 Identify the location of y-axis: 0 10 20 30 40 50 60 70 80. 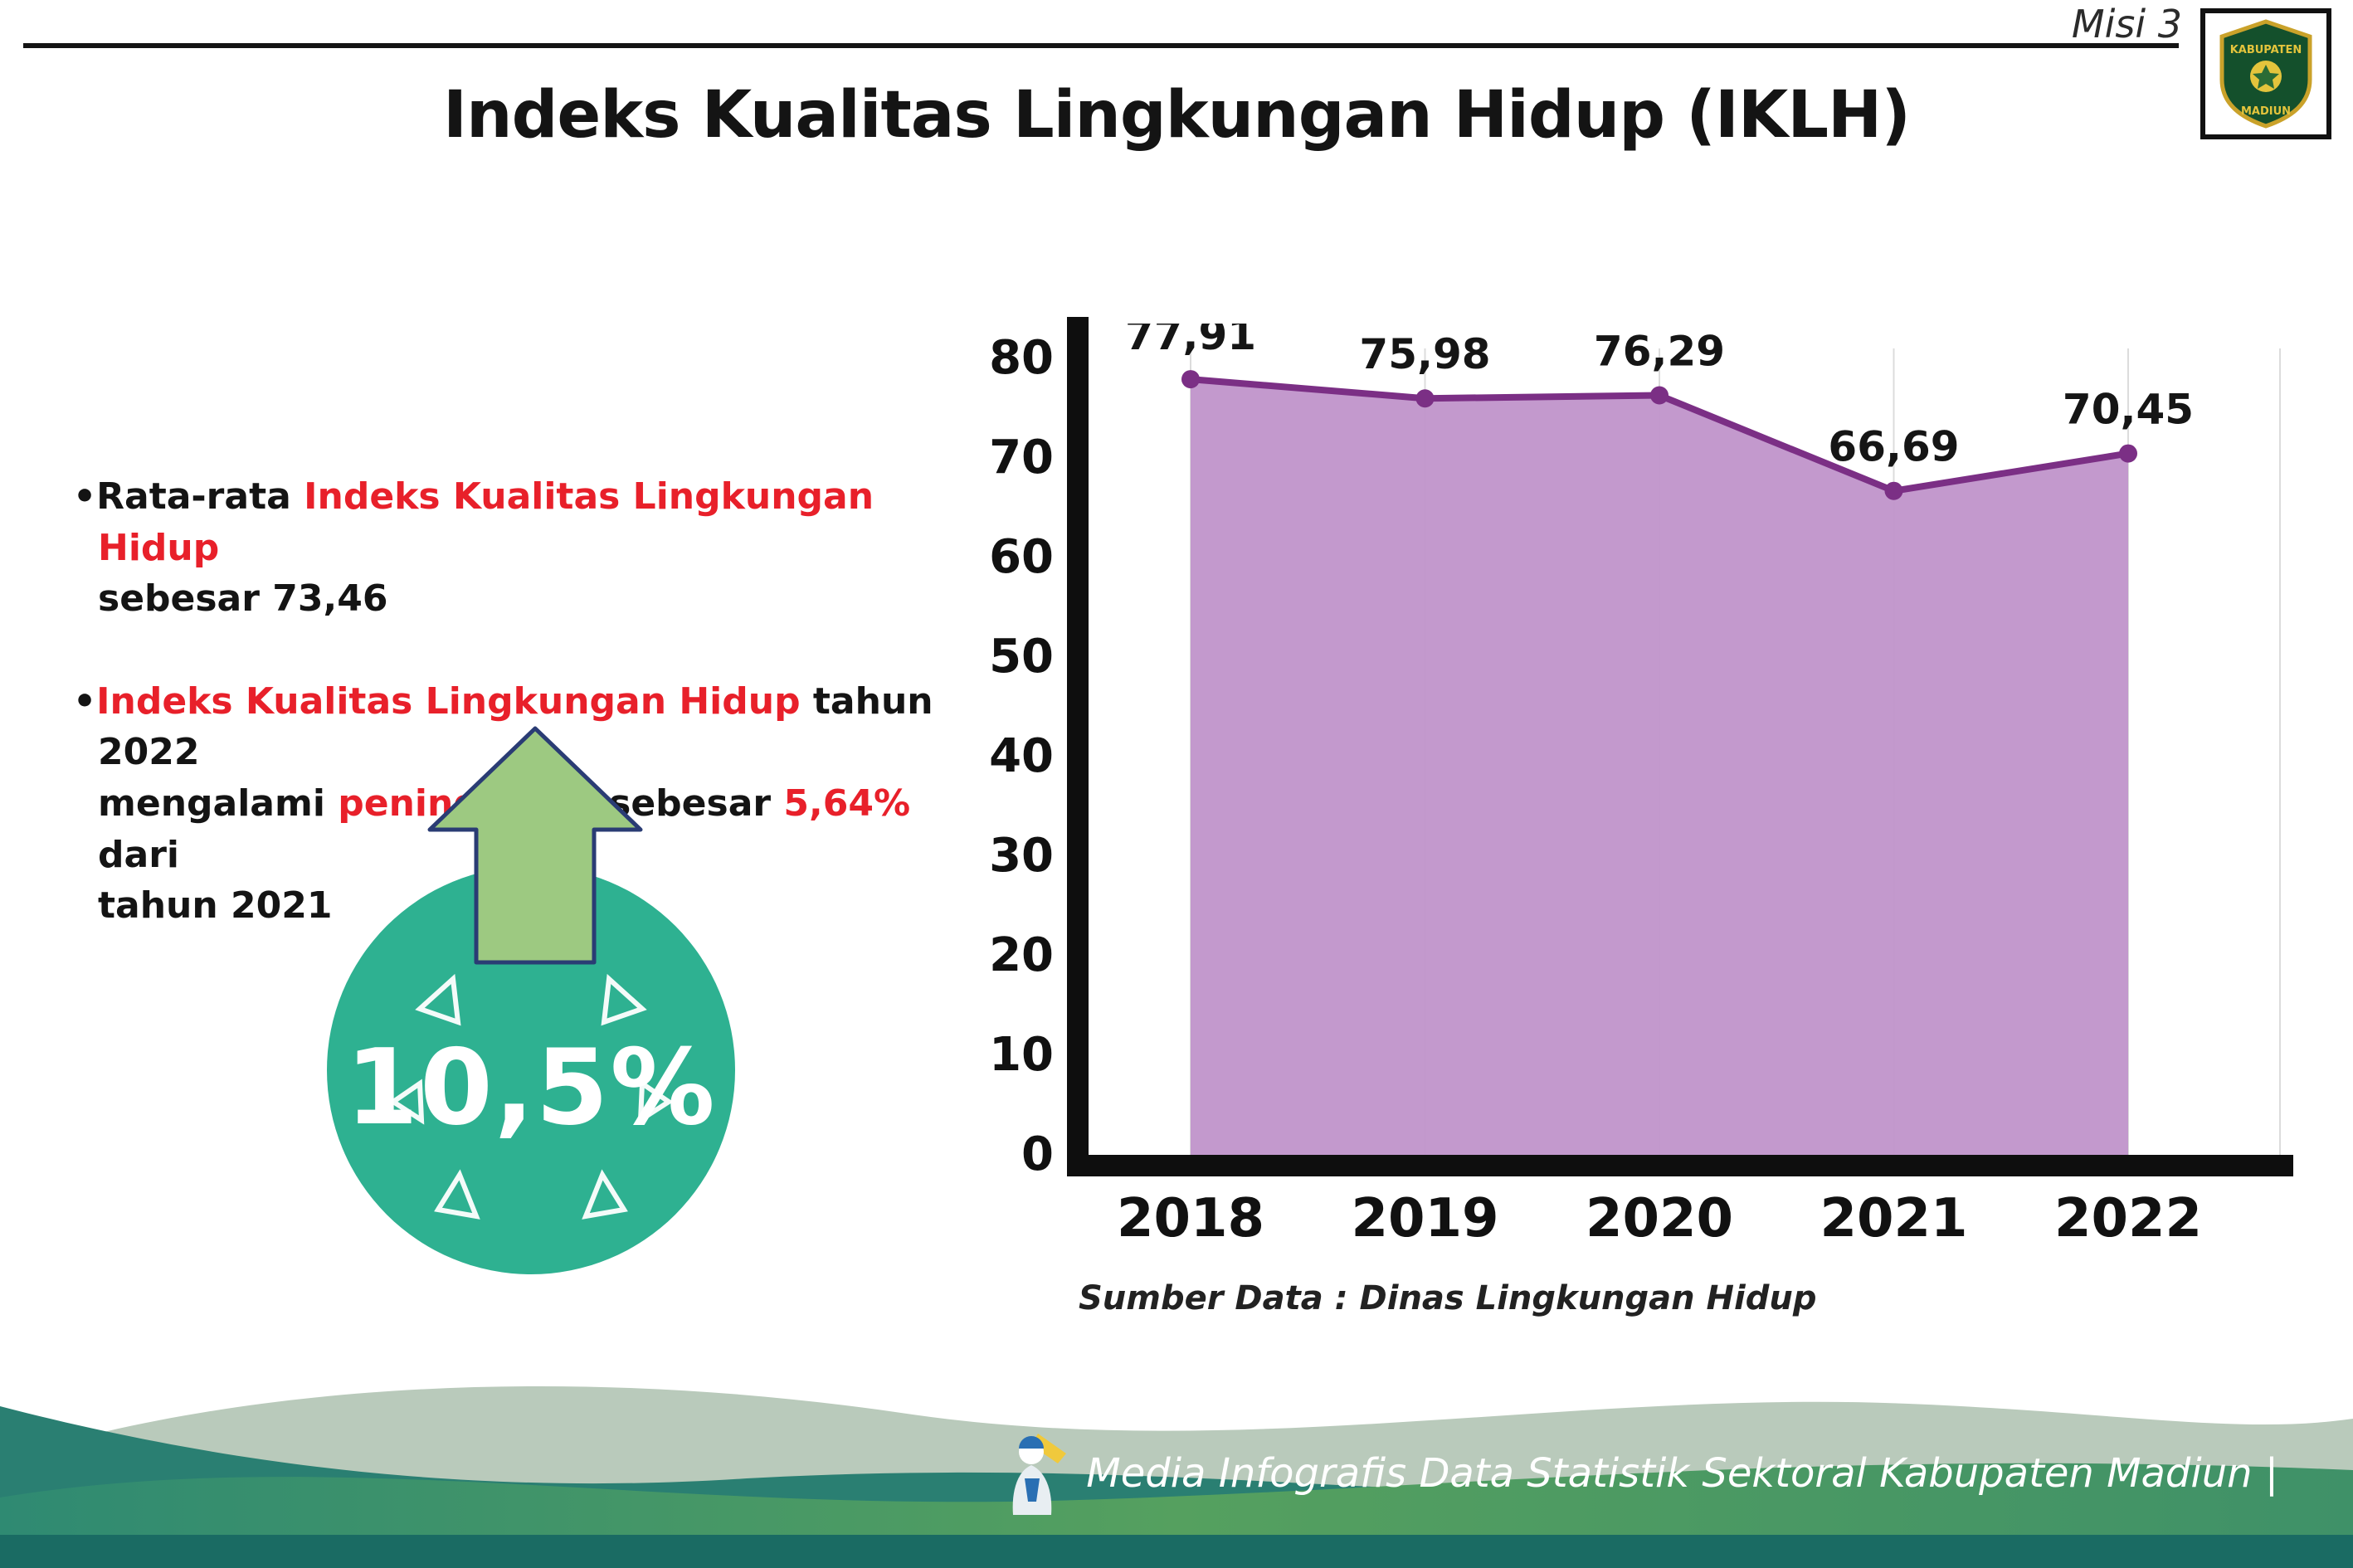
(991, 752).